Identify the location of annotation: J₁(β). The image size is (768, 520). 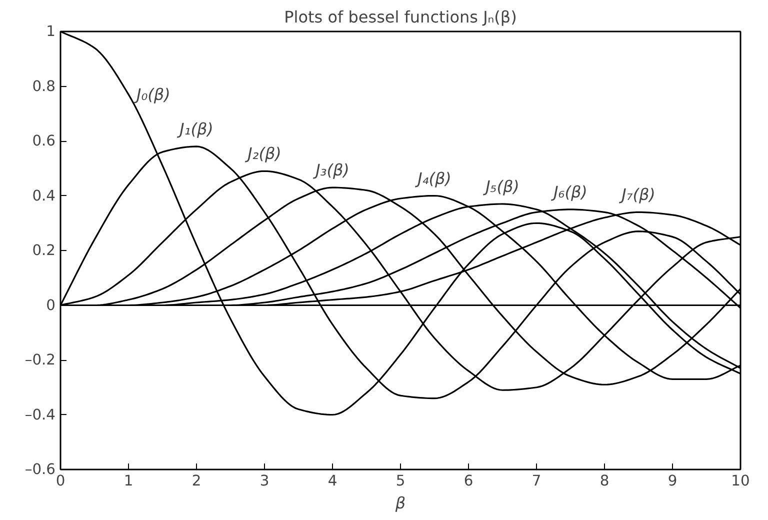
(195, 128).